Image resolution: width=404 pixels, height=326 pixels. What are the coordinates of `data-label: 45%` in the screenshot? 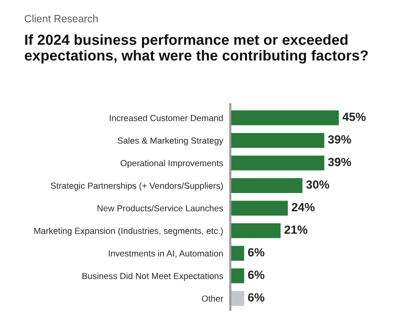 It's located at (354, 117).